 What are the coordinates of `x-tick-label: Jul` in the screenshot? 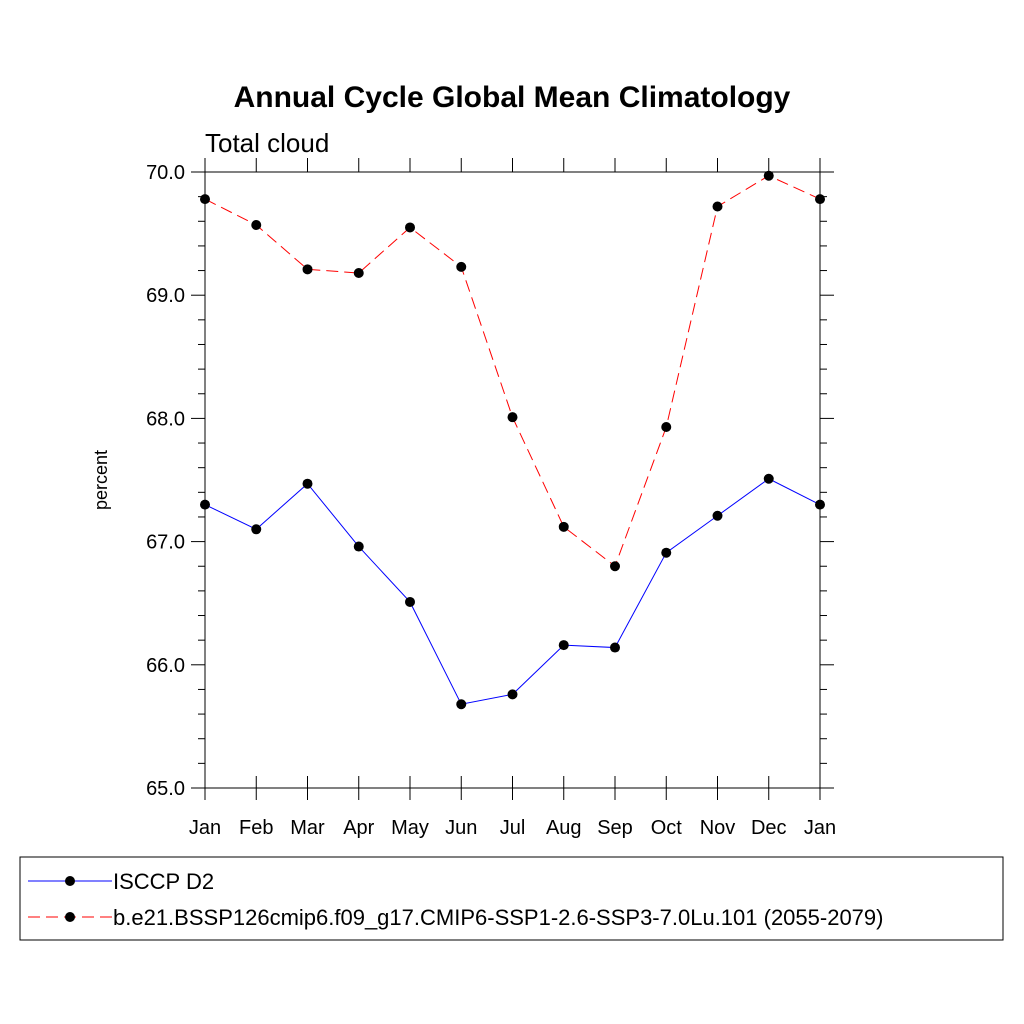 It's located at (513, 828).